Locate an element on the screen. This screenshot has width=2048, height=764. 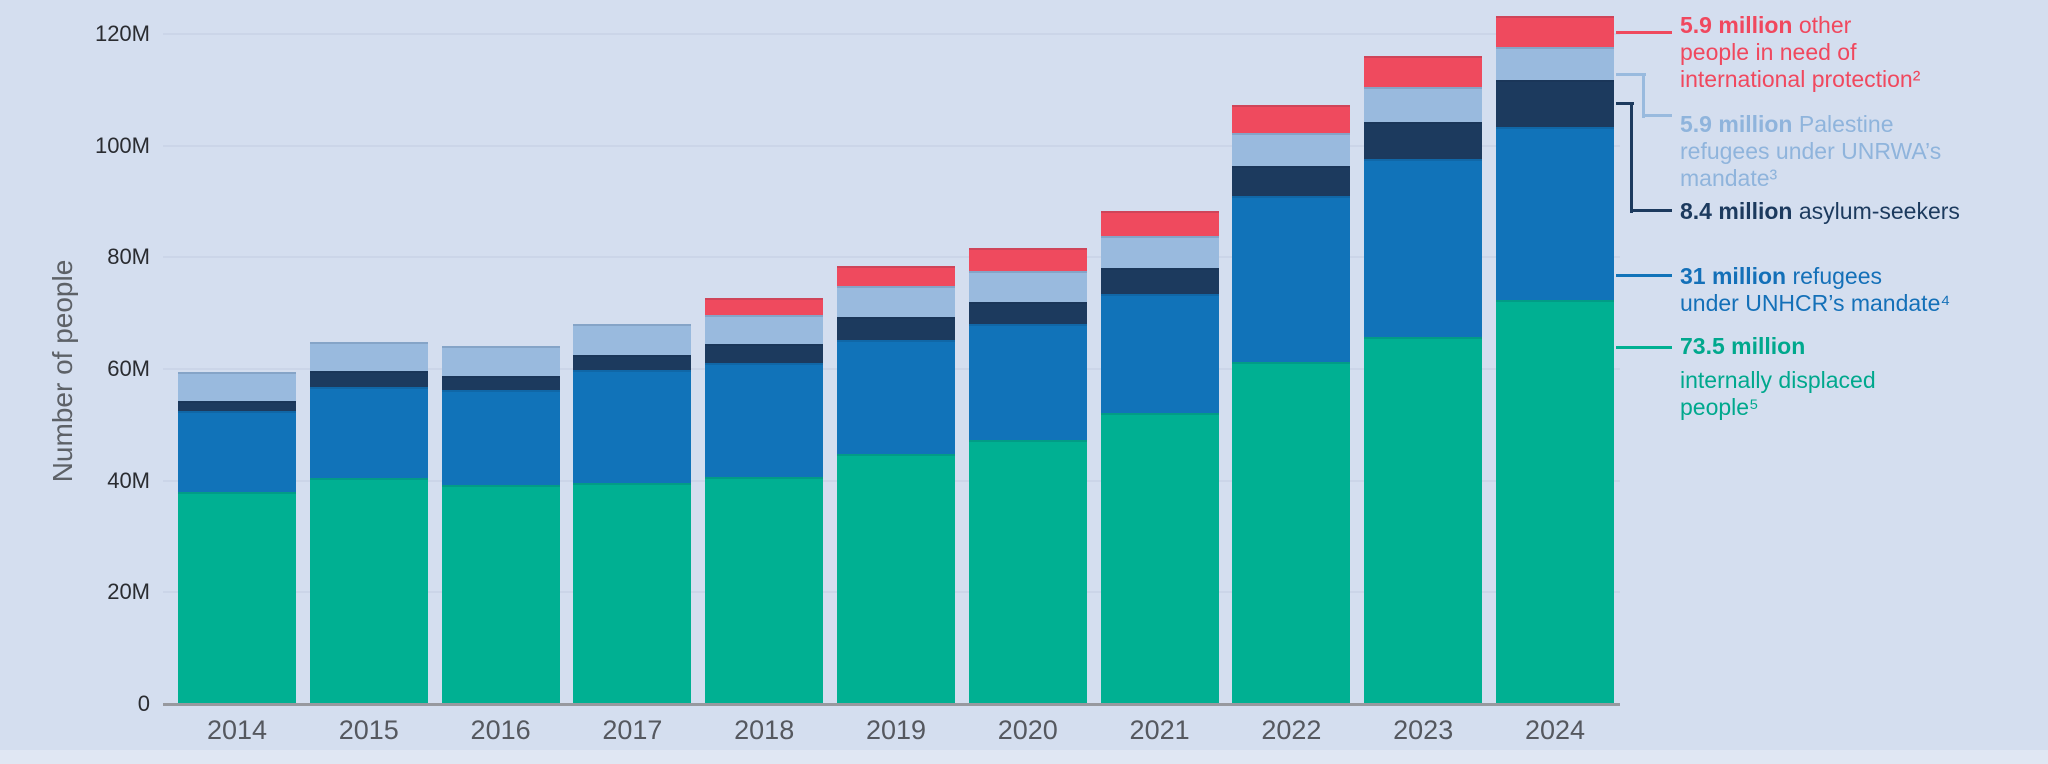
legend-leader-oip is located at coordinates (1644, 32).